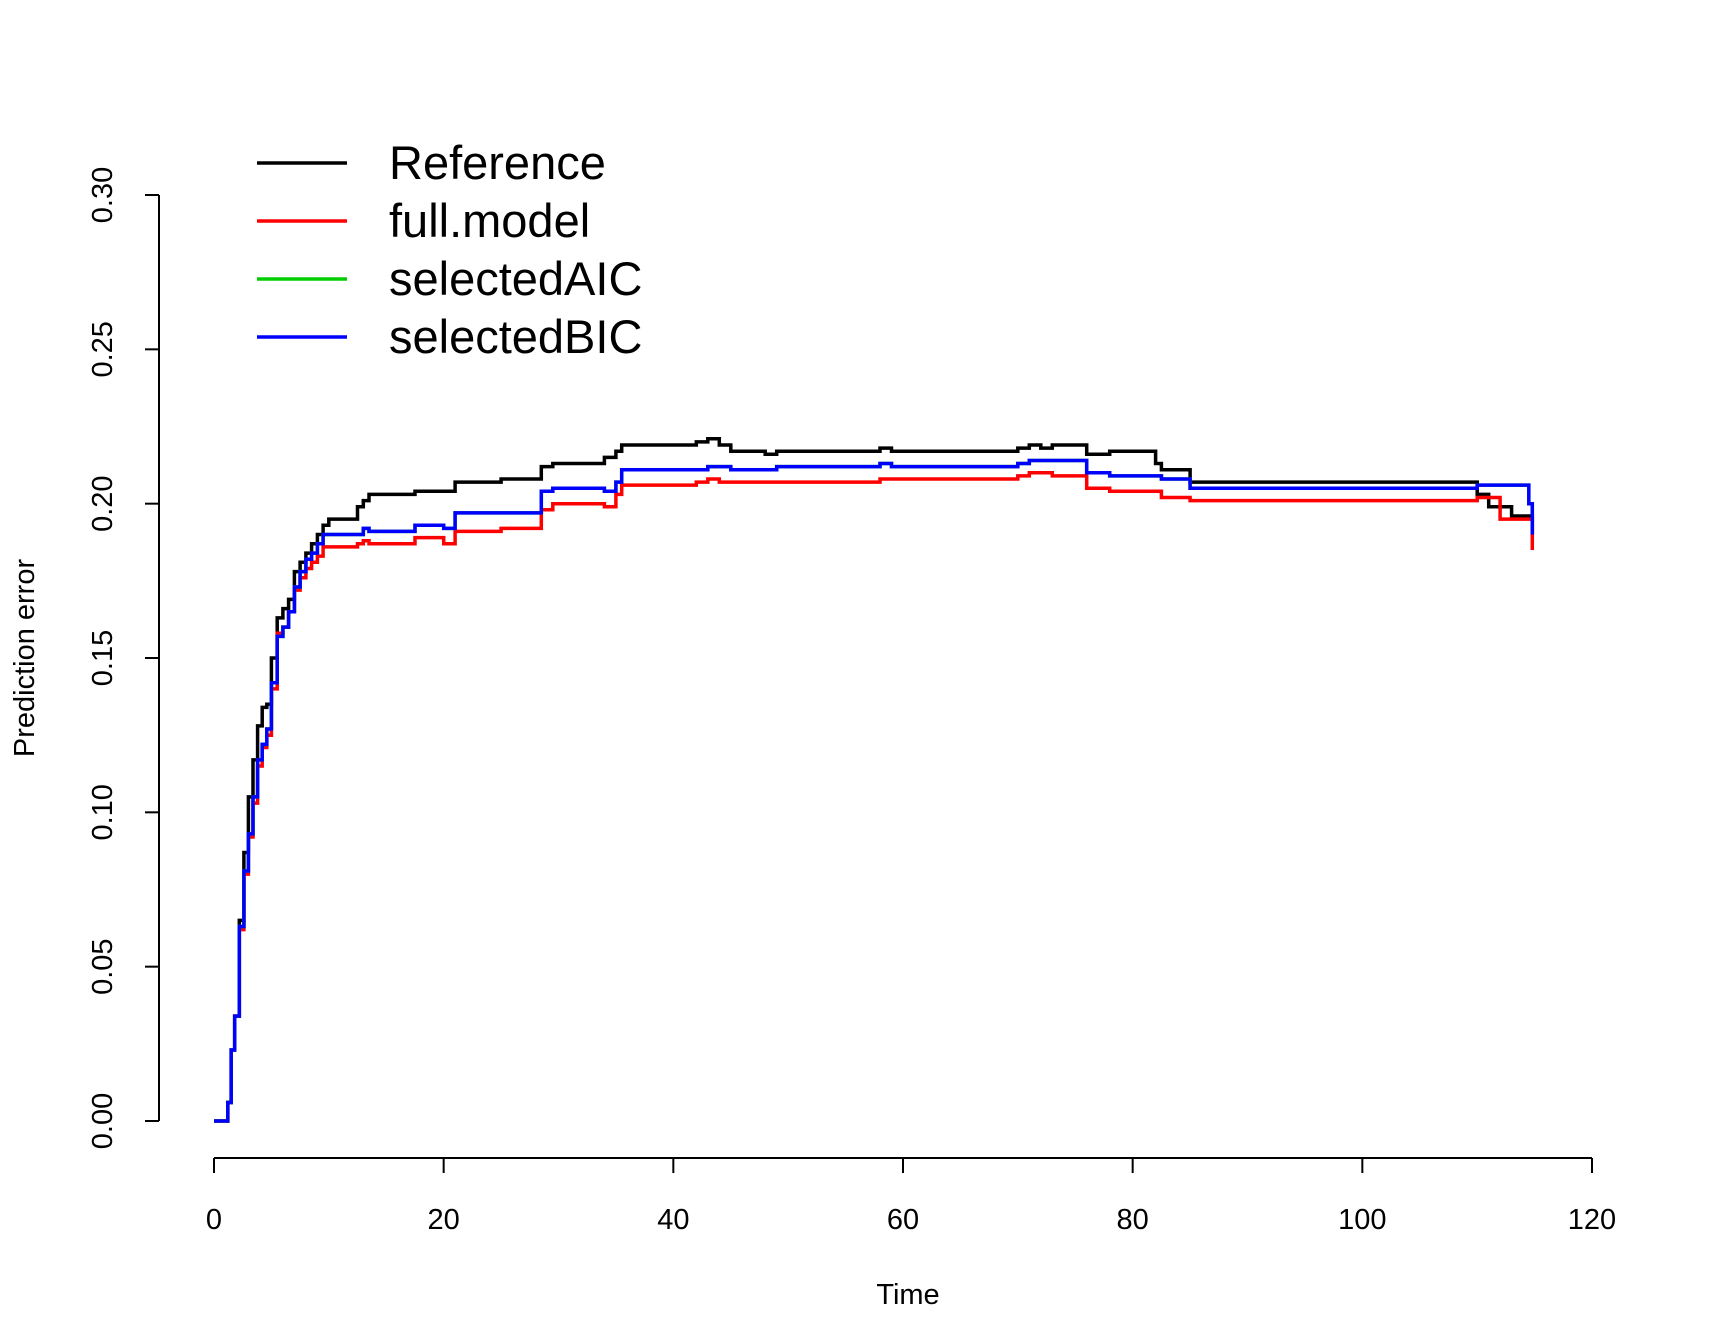  Describe the element at coordinates (103, 812) in the screenshot. I see `y-tick-label: 0.10` at that location.